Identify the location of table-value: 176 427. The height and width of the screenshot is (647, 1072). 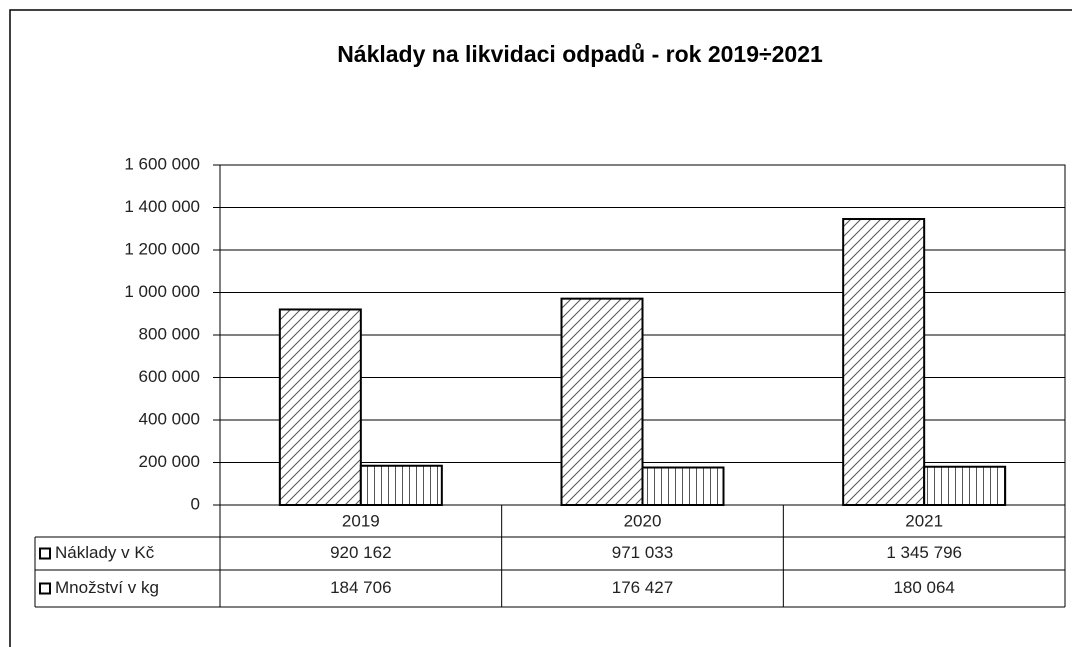
(642, 587).